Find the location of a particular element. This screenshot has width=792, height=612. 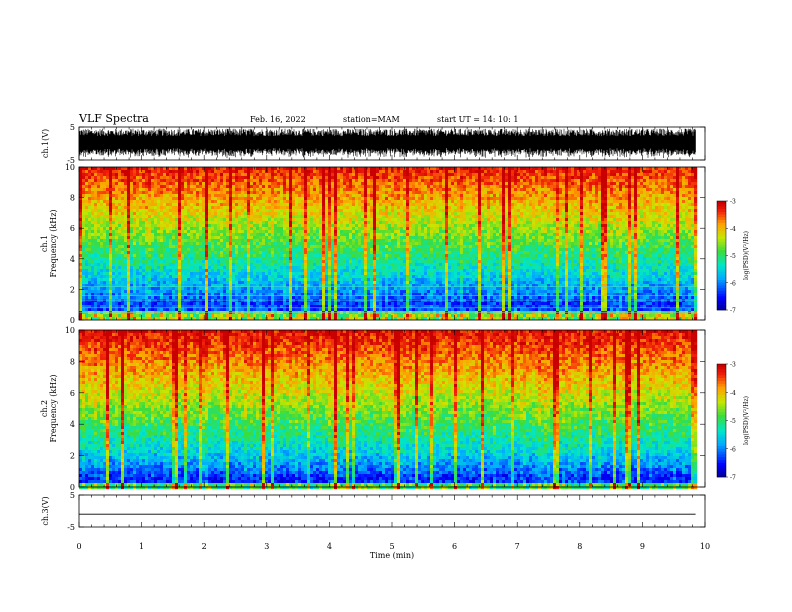

x-axis-label: Time (min) is located at coordinates (392, 555).